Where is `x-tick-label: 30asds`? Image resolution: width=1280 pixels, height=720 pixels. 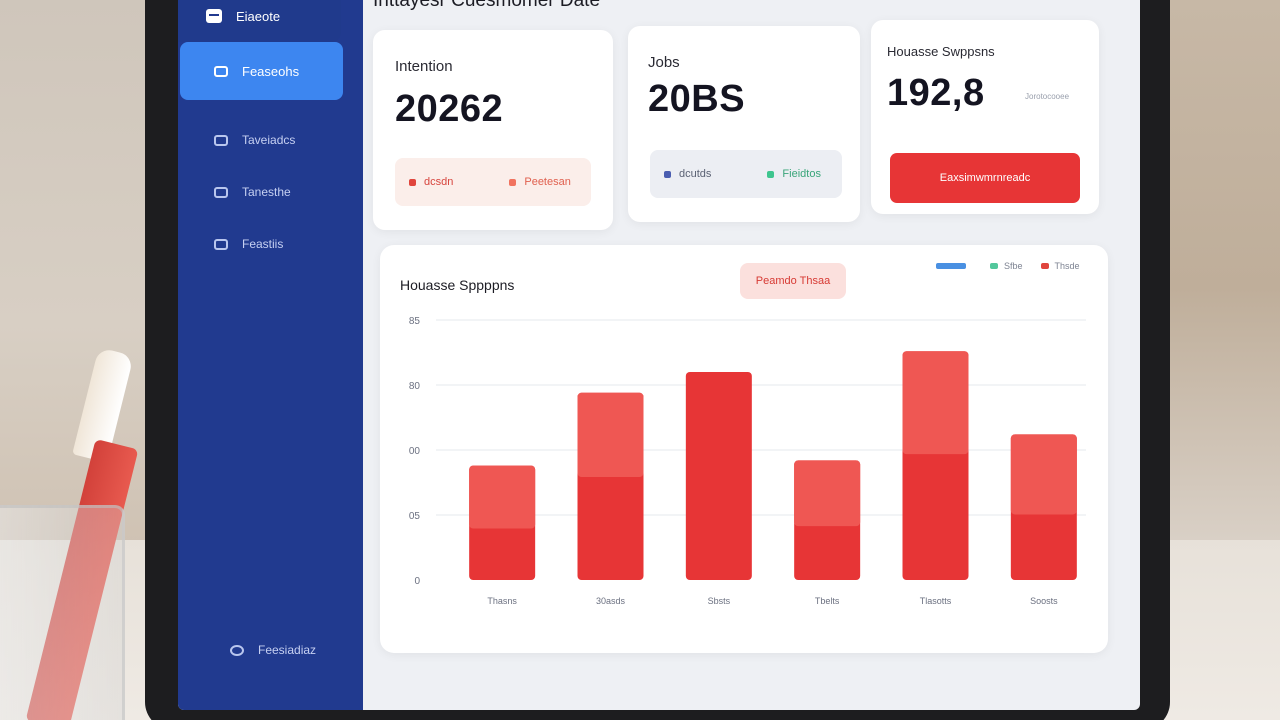 x-tick-label: 30asds is located at coordinates (611, 601).